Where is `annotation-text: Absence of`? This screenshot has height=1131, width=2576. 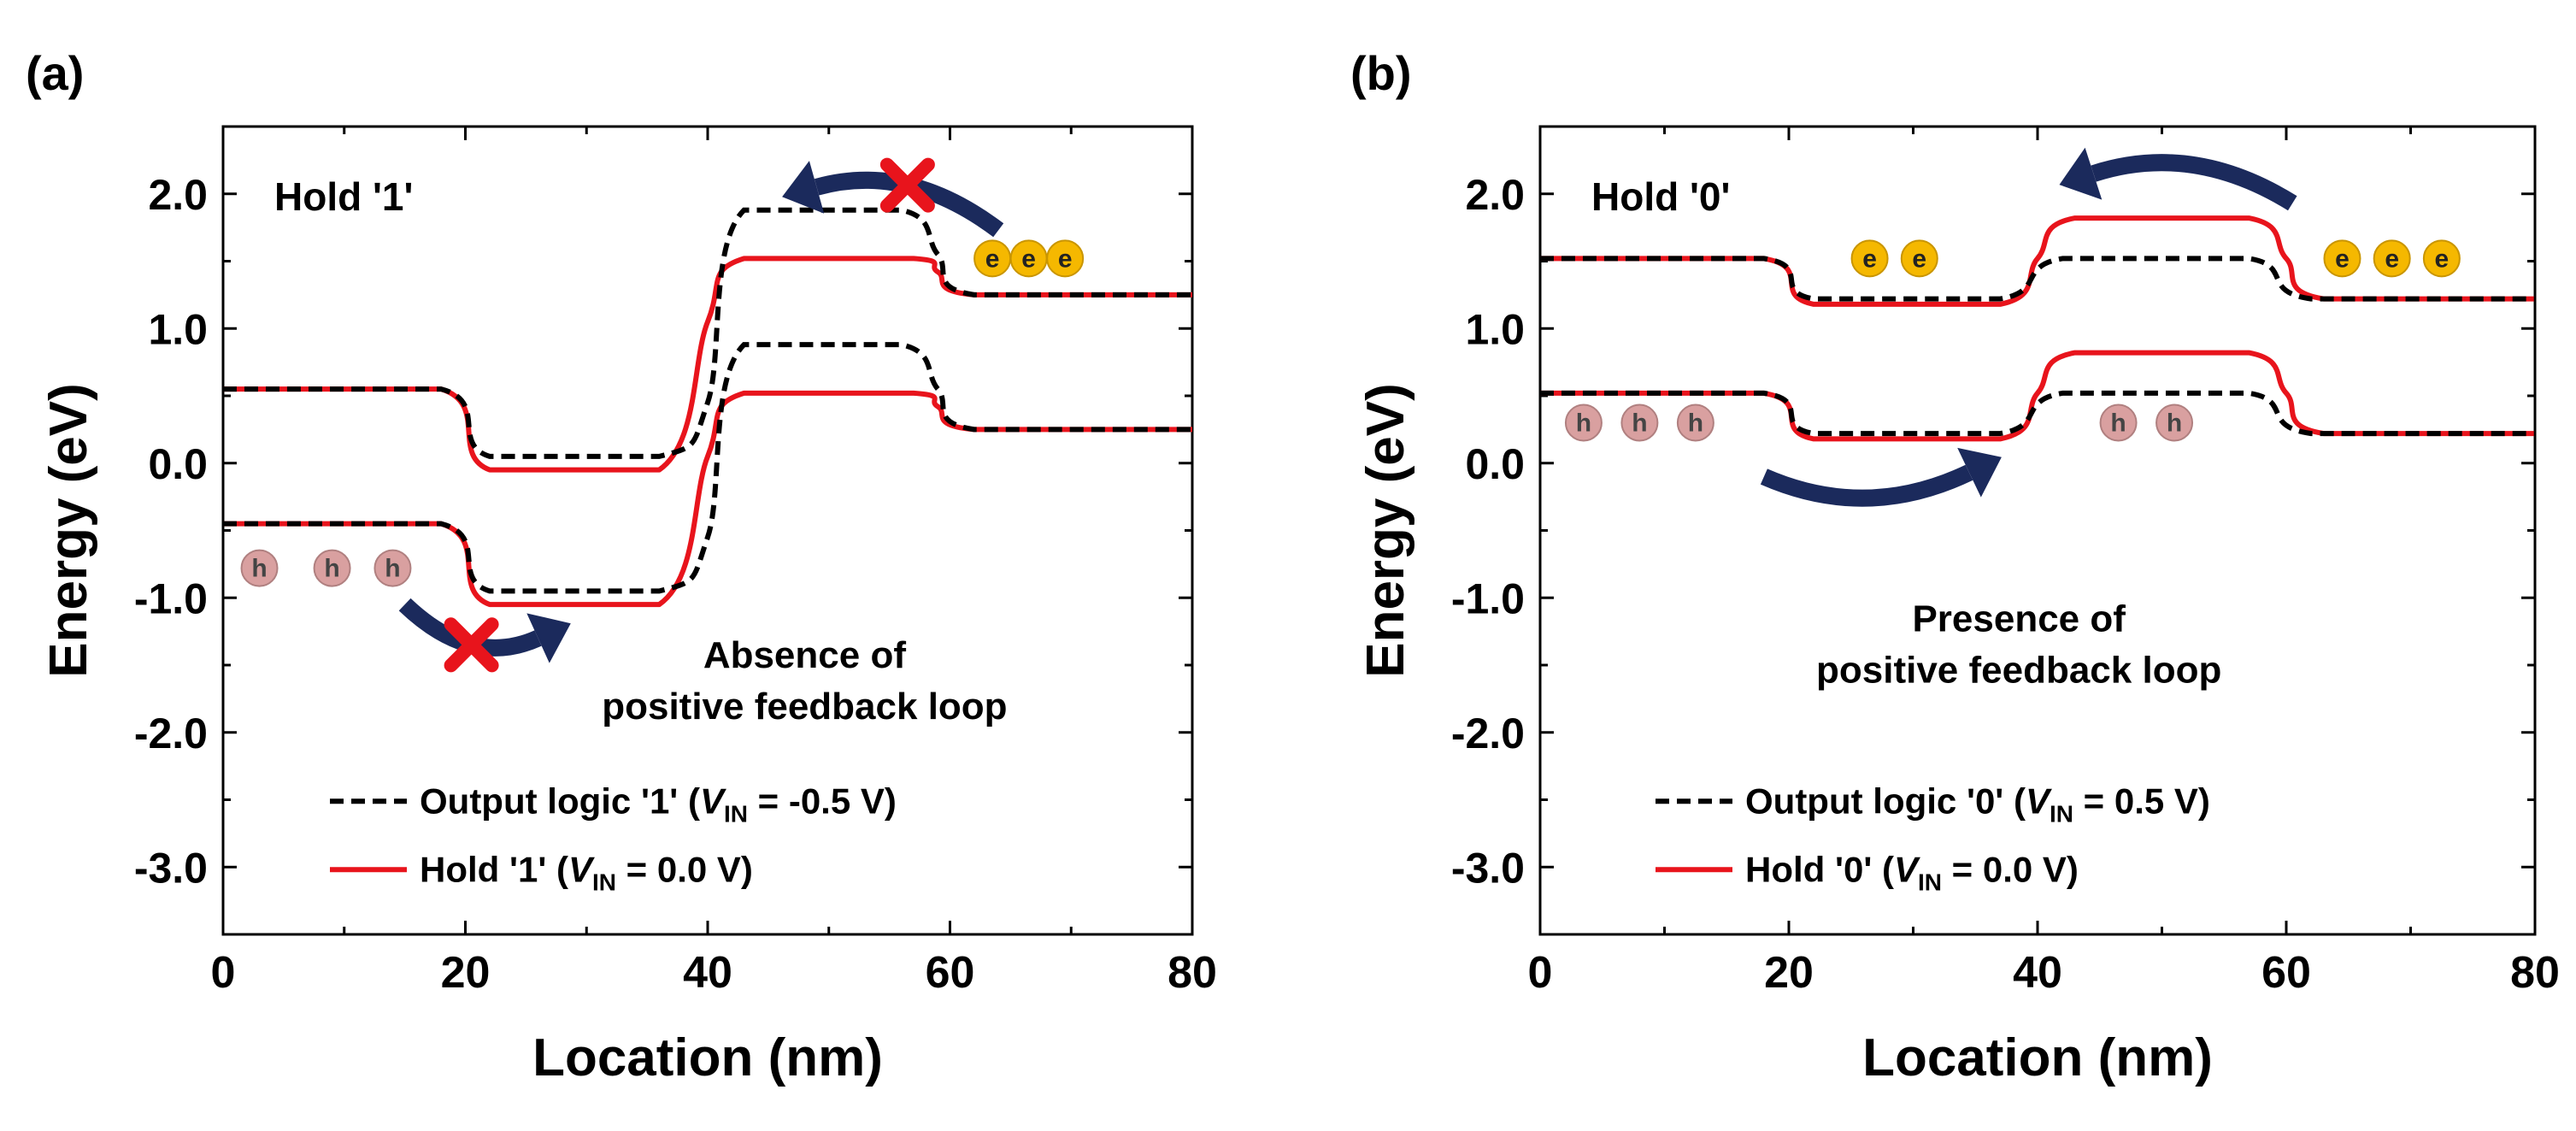
annotation-text: Absence of is located at coordinates (805, 655).